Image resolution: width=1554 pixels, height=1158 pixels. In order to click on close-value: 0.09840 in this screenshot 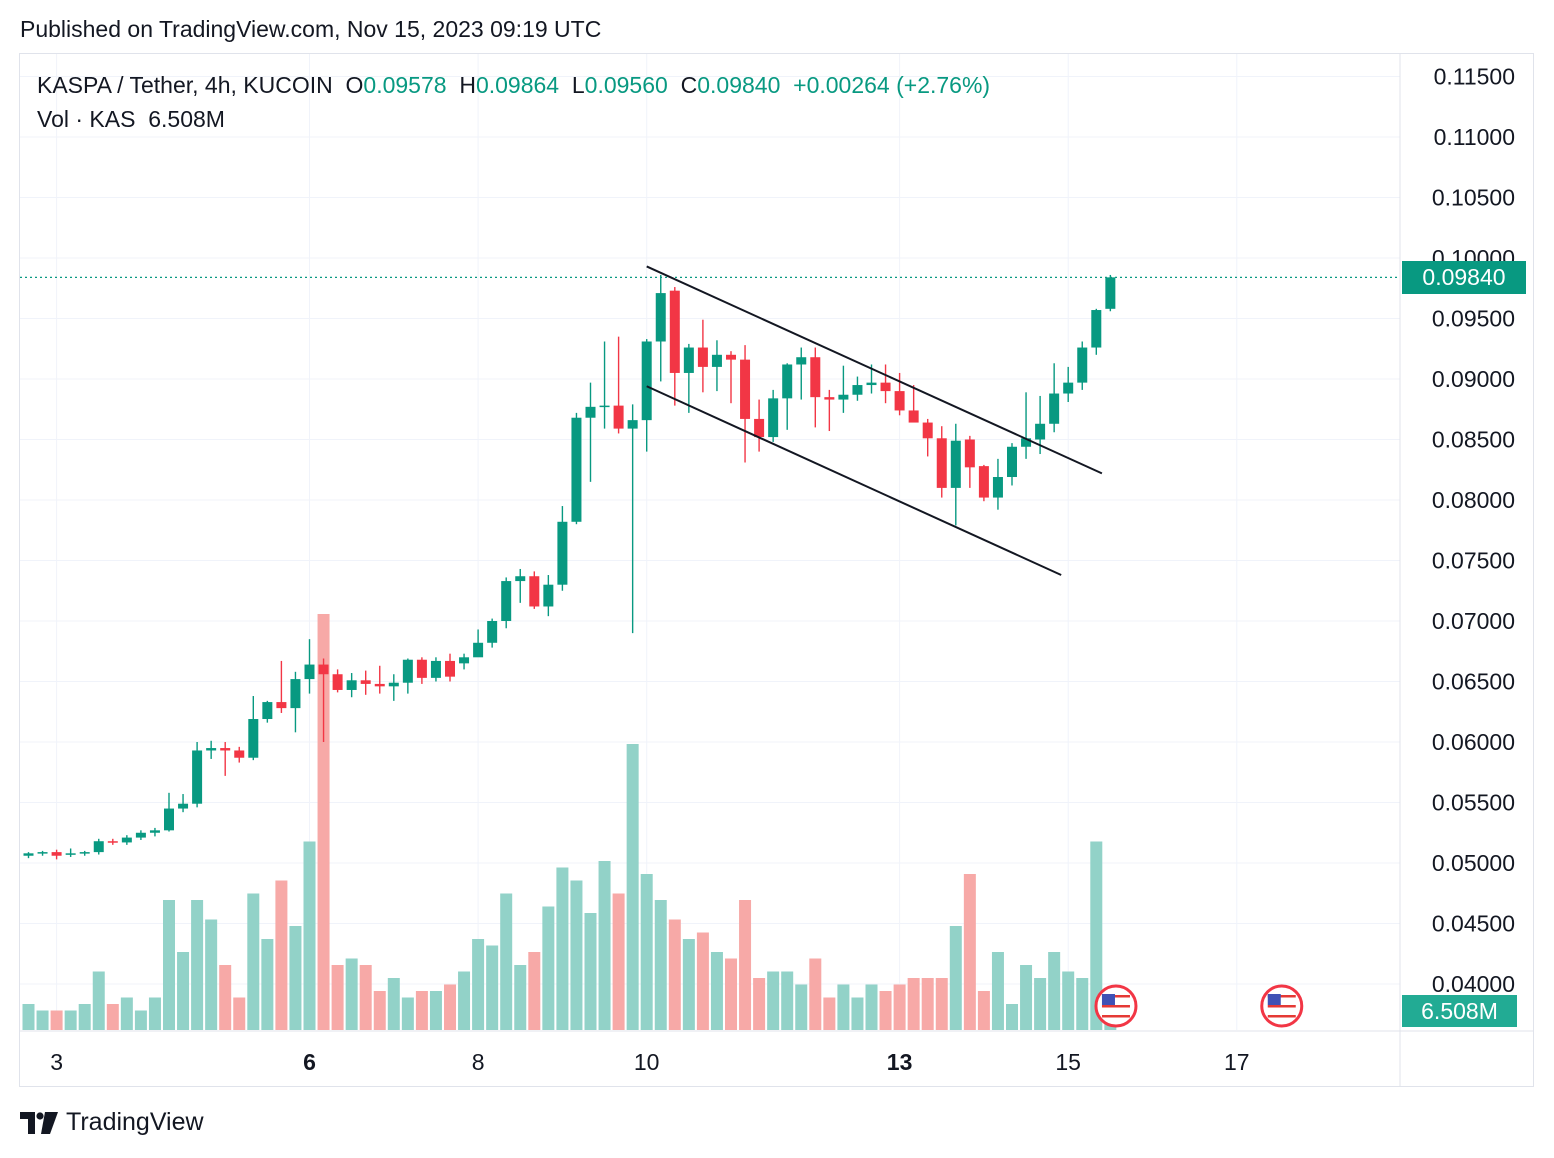, I will do `click(739, 85)`.